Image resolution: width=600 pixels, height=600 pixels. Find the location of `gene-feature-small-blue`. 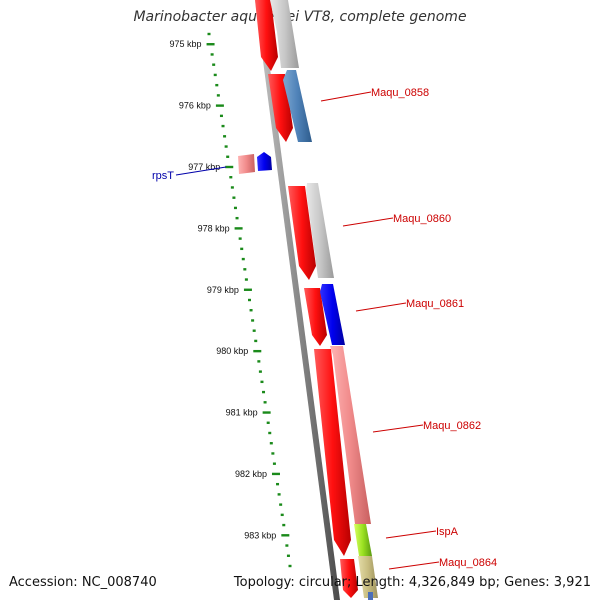

gene-feature-small-blue is located at coordinates (370, 596).